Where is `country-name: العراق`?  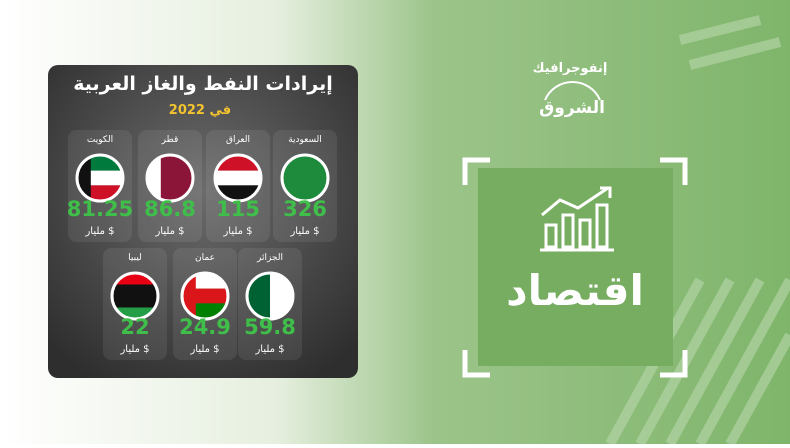
country-name: العراق is located at coordinates (238, 140).